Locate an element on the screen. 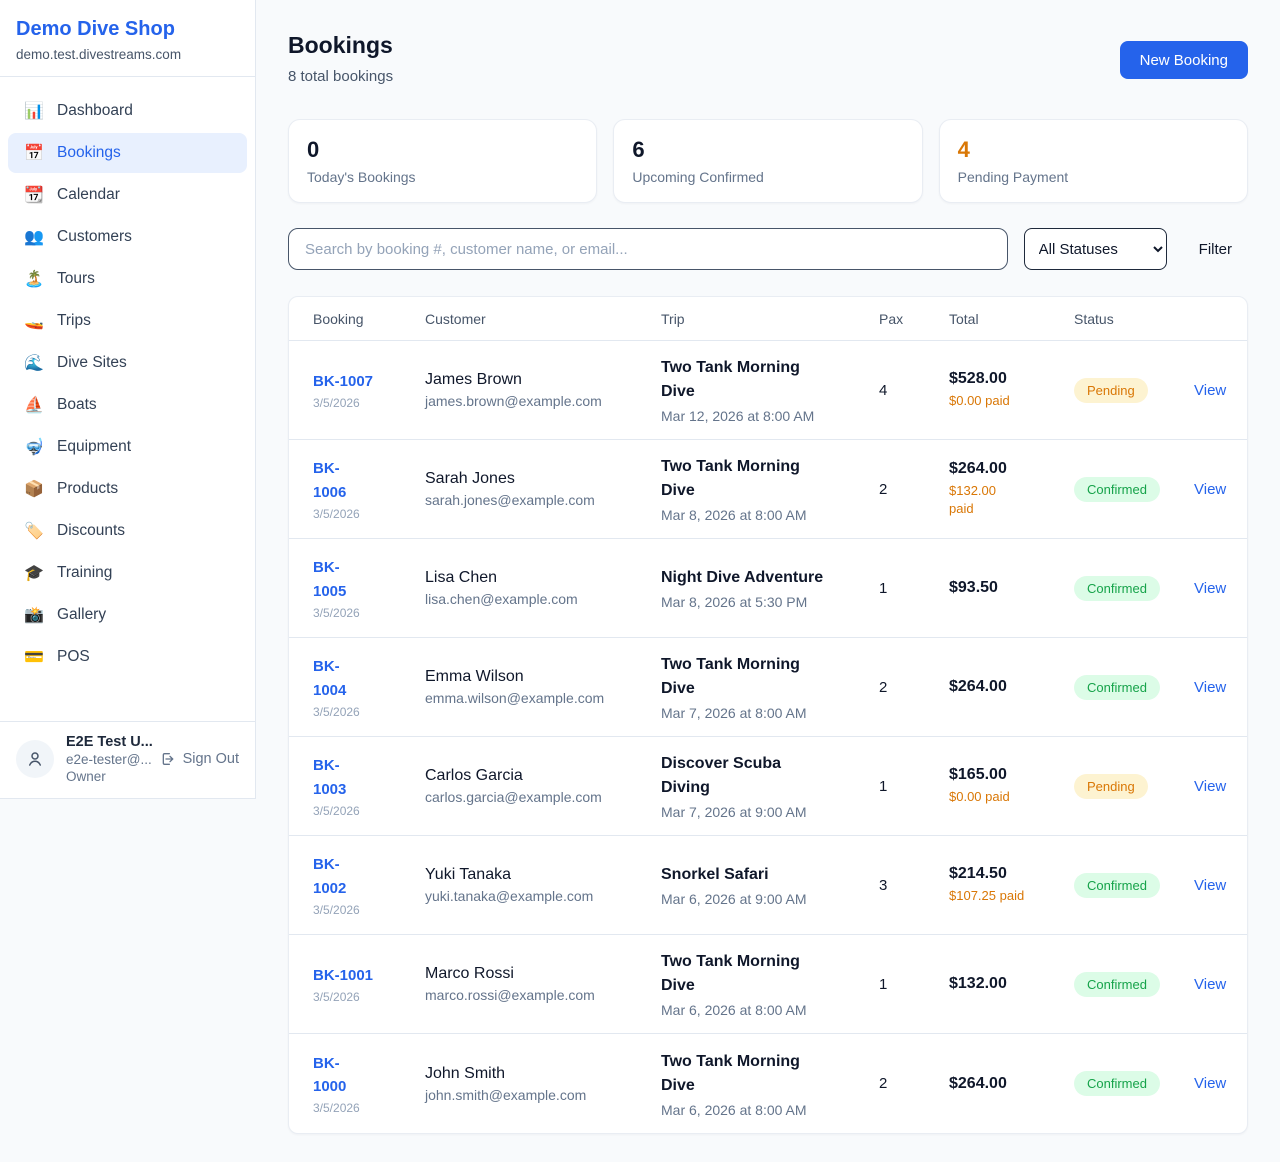  total-cell: $214.50 $107.25 paid is located at coordinates (1011, 885).